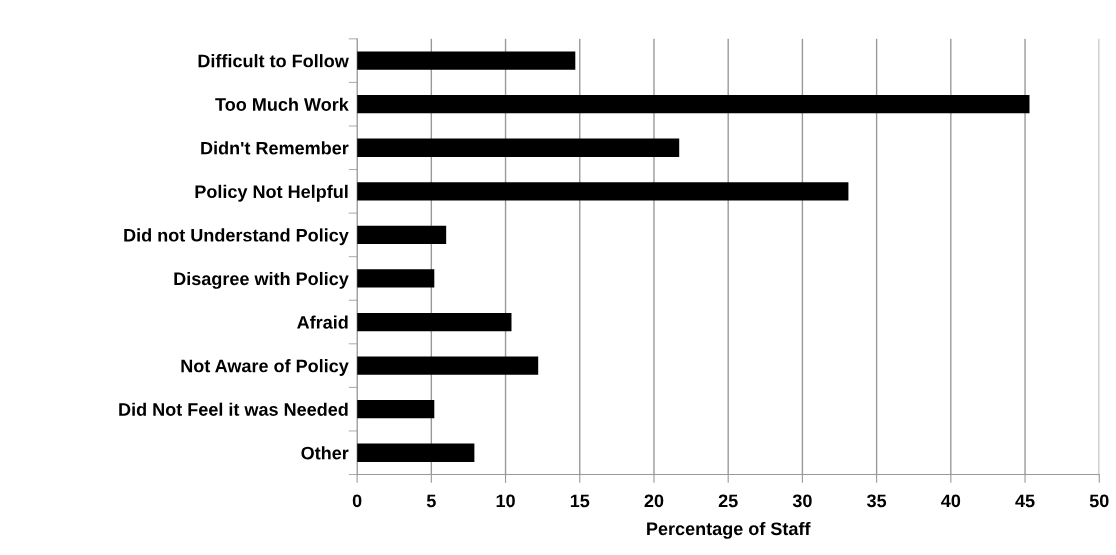 This screenshot has width=1116, height=555. I want to click on x-tick-label: 50, so click(1099, 501).